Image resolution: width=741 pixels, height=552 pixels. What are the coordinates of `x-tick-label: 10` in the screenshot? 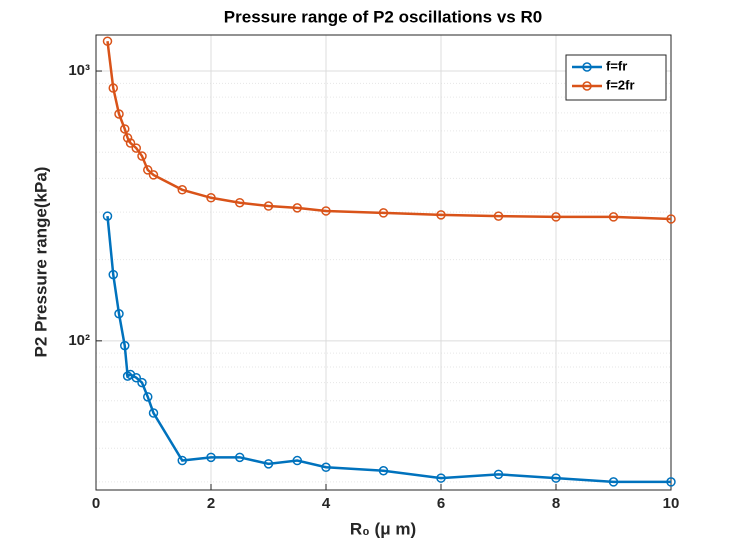 It's located at (671, 503).